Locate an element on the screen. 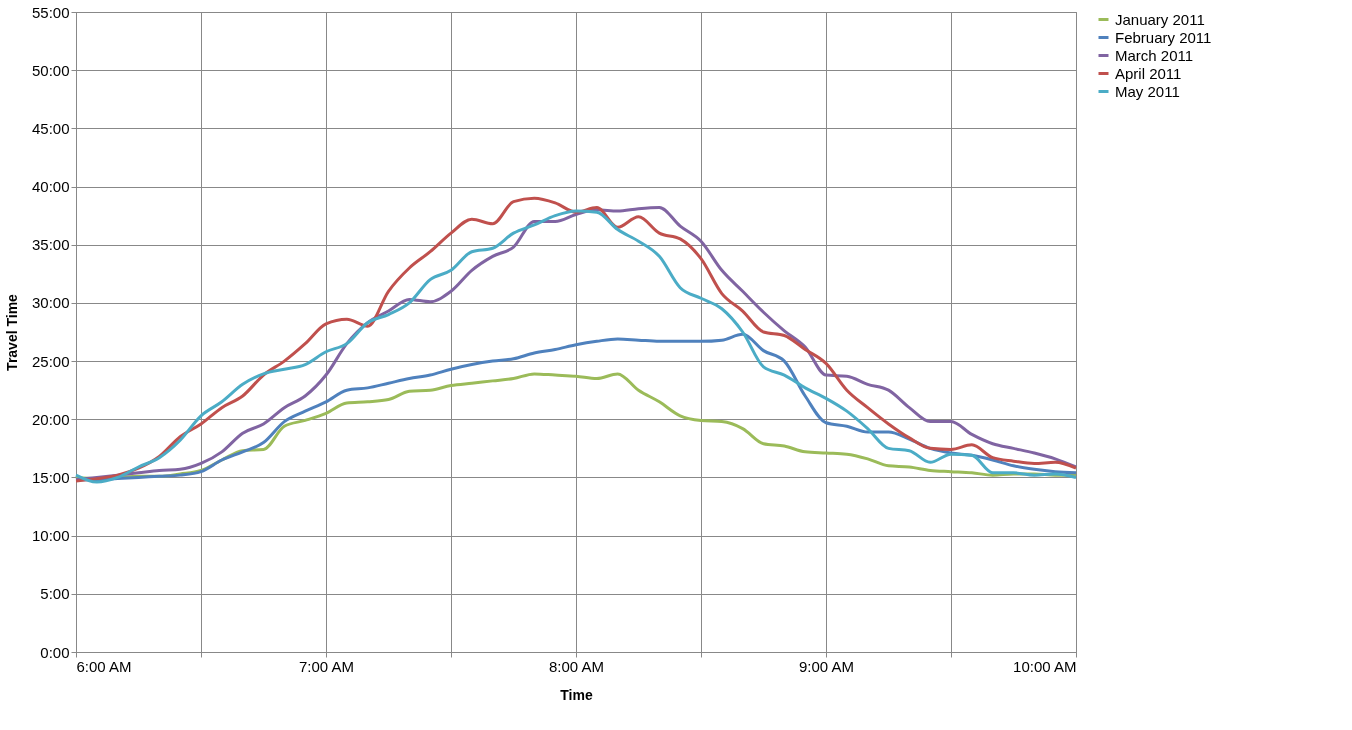 The width and height of the screenshot is (1352, 730). x-tick-label: 9:00 AM is located at coordinates (826, 666).